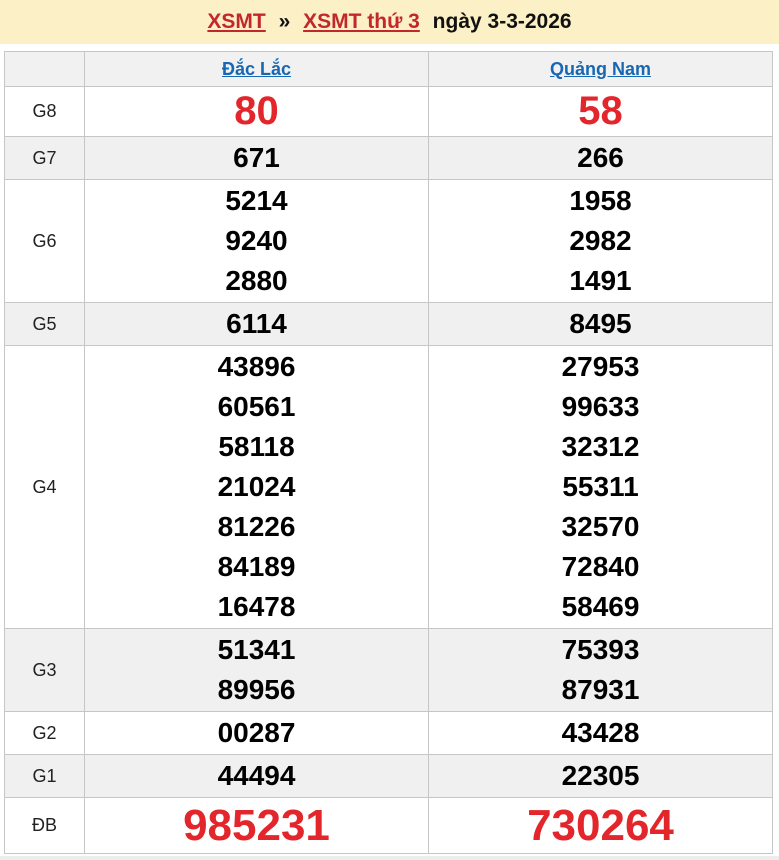 The height and width of the screenshot is (860, 779). Describe the element at coordinates (600, 670) in the screenshot. I see `prize-cell: 75393 87931` at that location.